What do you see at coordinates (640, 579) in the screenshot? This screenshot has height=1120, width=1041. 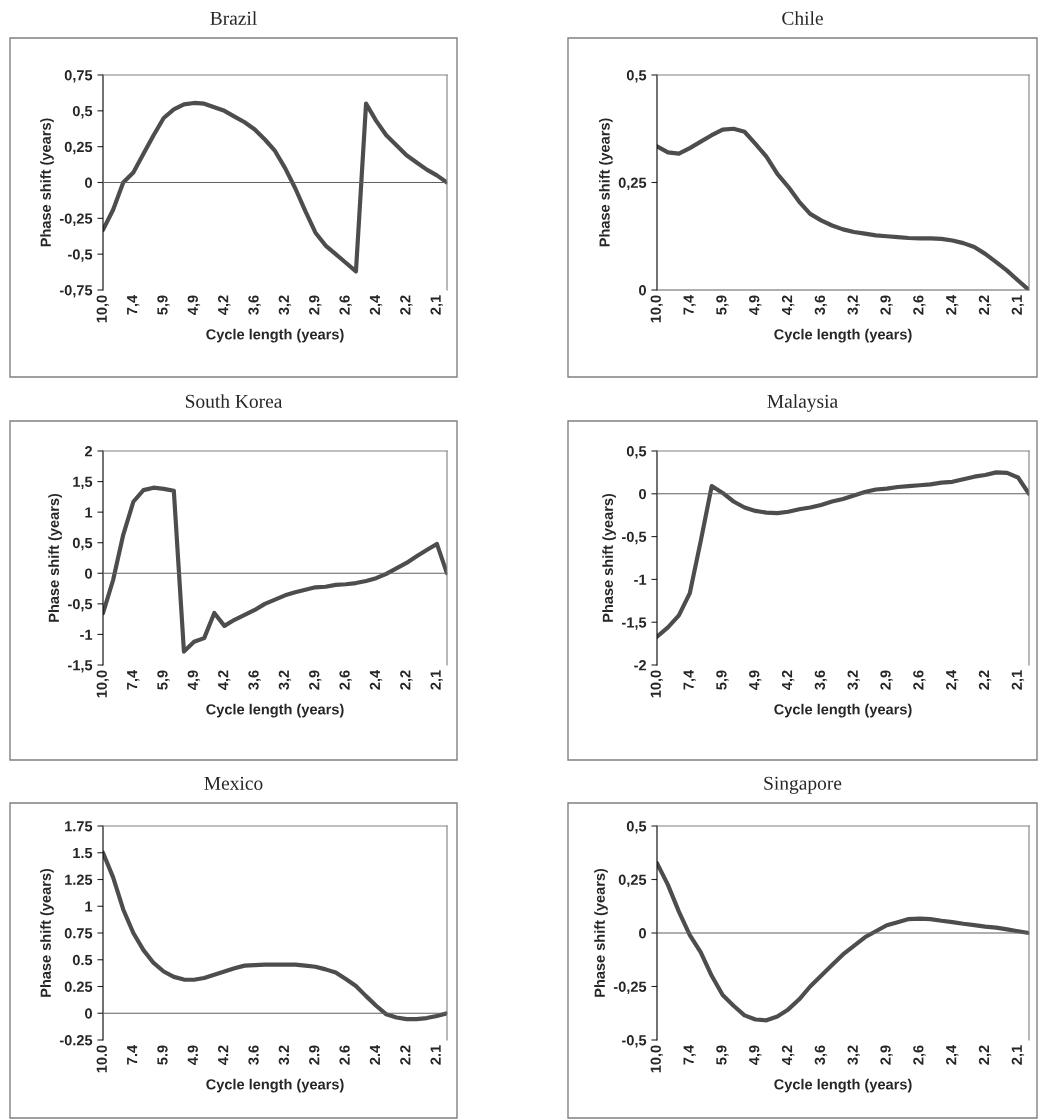 I see `y-tick-label: -1` at bounding box center [640, 579].